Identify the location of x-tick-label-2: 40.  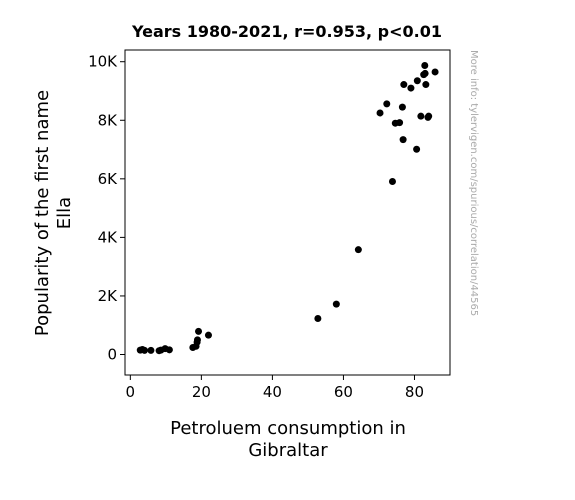
(272, 392).